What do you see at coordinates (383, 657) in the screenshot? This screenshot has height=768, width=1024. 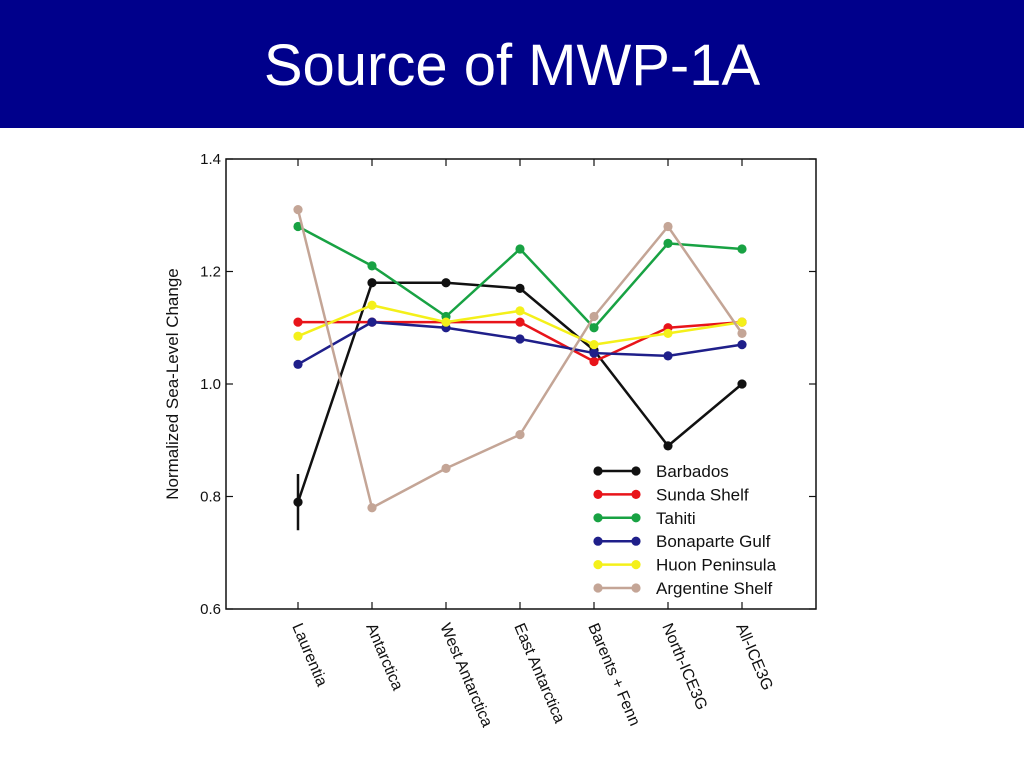 I see `x-category-label: Antarctica` at bounding box center [383, 657].